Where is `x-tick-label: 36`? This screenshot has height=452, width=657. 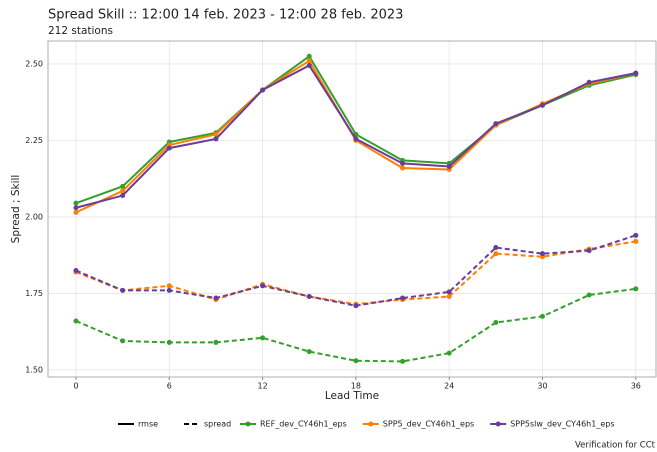
x-tick-label: 36 is located at coordinates (636, 386).